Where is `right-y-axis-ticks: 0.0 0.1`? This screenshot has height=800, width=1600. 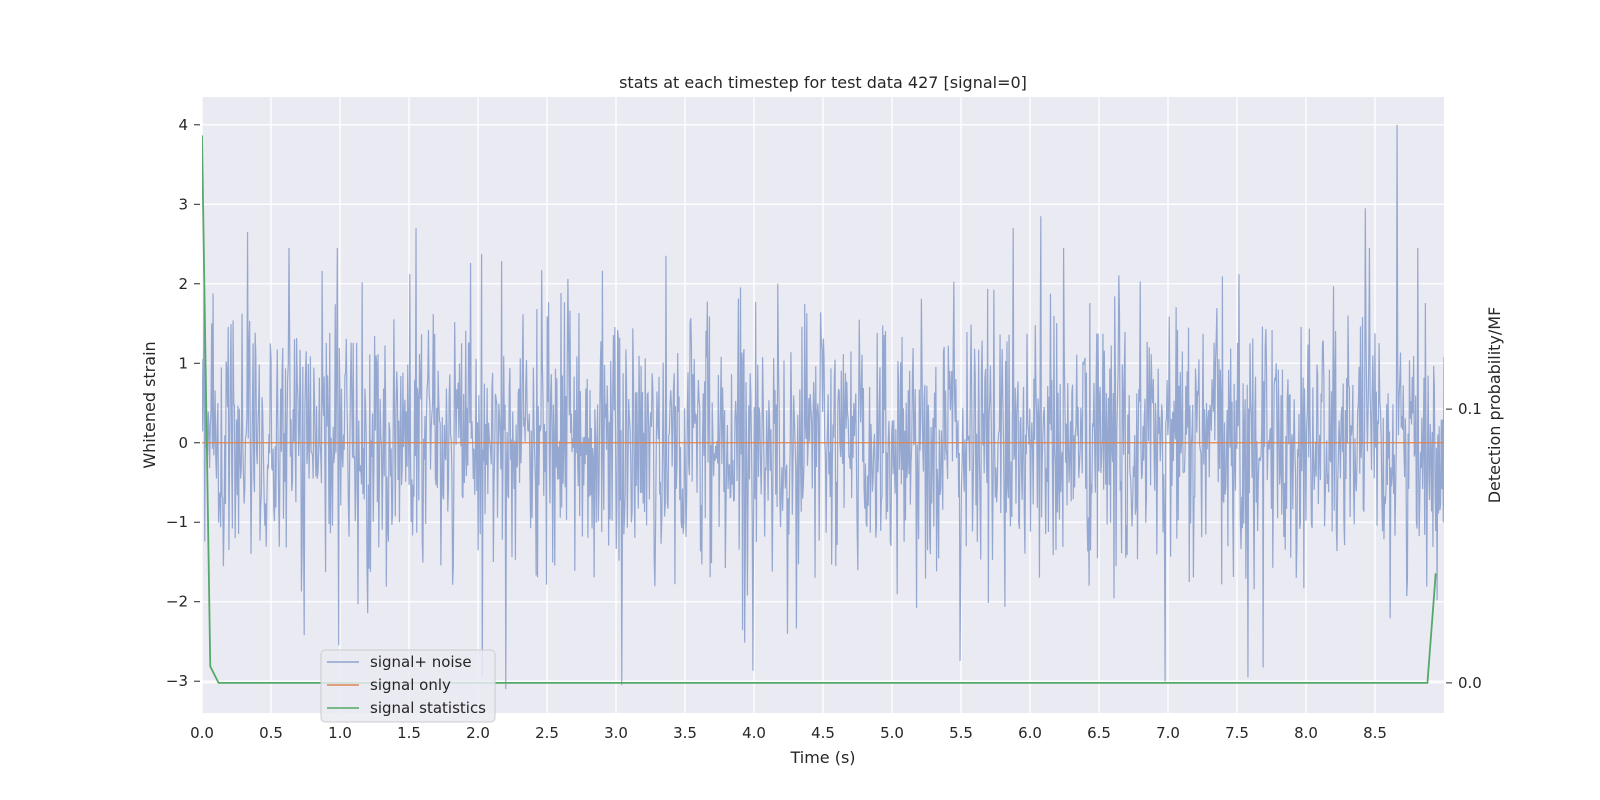 right-y-axis-ticks: 0.0 0.1 is located at coordinates (1464, 546).